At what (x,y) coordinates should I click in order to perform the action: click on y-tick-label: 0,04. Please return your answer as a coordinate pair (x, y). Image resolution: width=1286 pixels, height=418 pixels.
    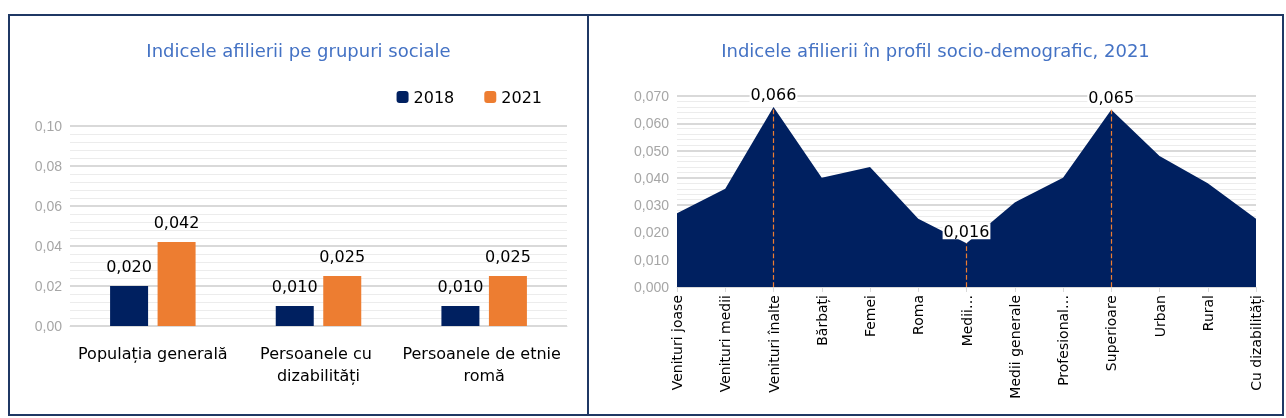
    Looking at the image, I should click on (48, 246).